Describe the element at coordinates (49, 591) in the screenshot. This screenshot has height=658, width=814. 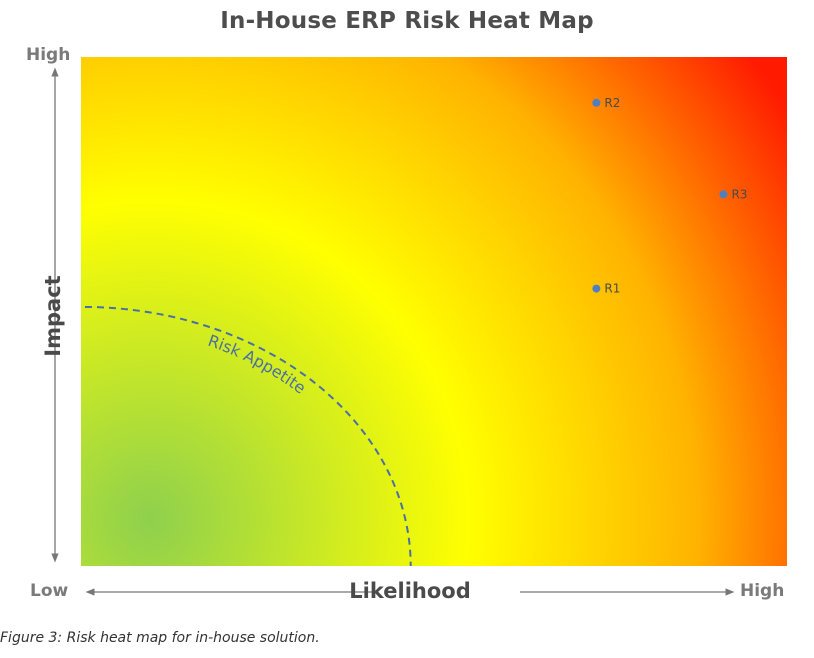
I see `x-axis-low-label: Low` at that location.